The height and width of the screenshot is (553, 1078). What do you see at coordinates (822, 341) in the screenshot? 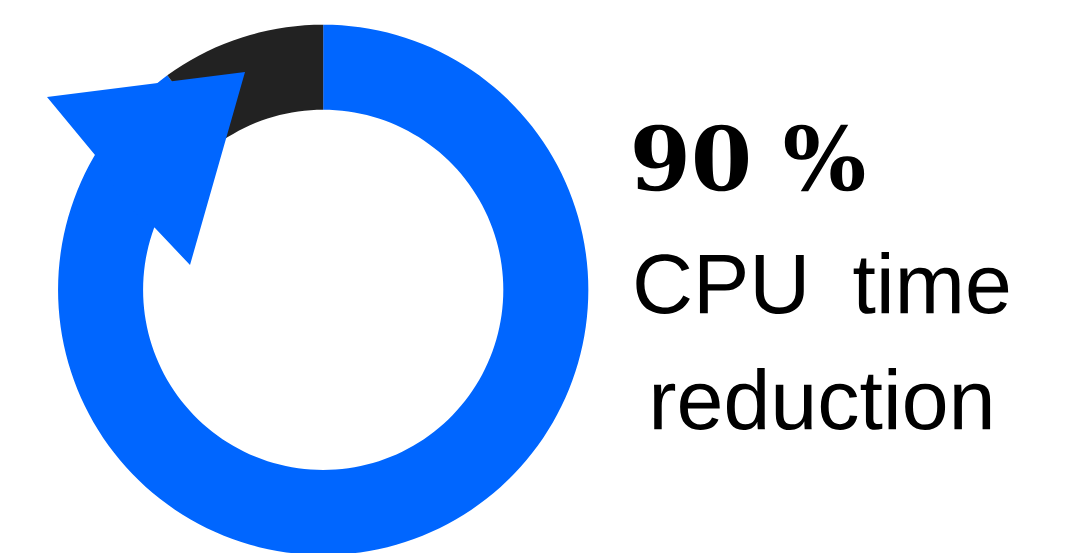
I see `text: CPU time reduction` at bounding box center [822, 341].